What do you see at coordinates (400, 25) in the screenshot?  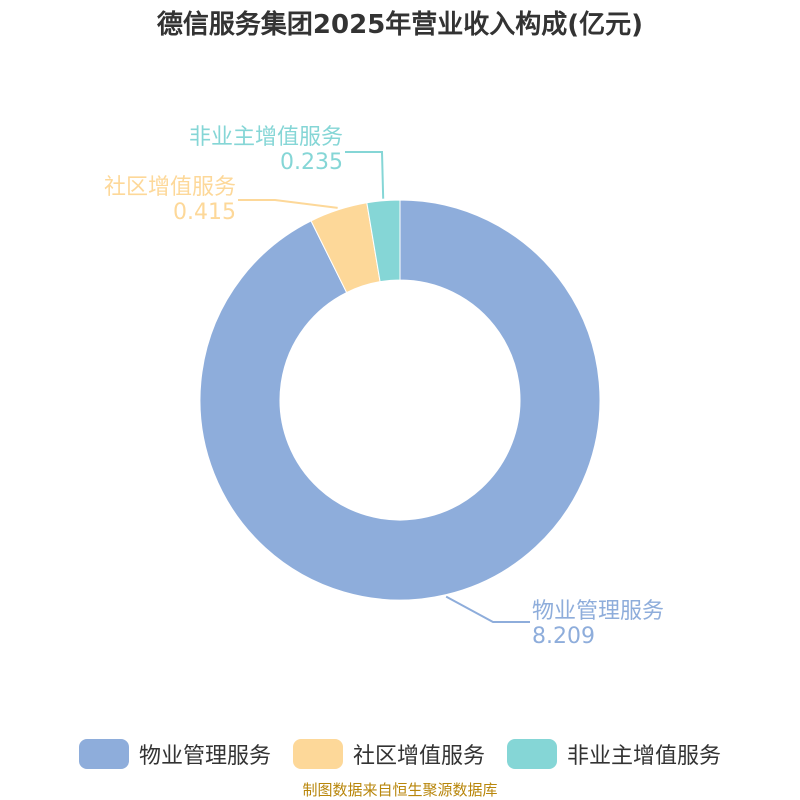 I see `chart-title: 德信服务集团2025年营业收入构成(亿元)` at bounding box center [400, 25].